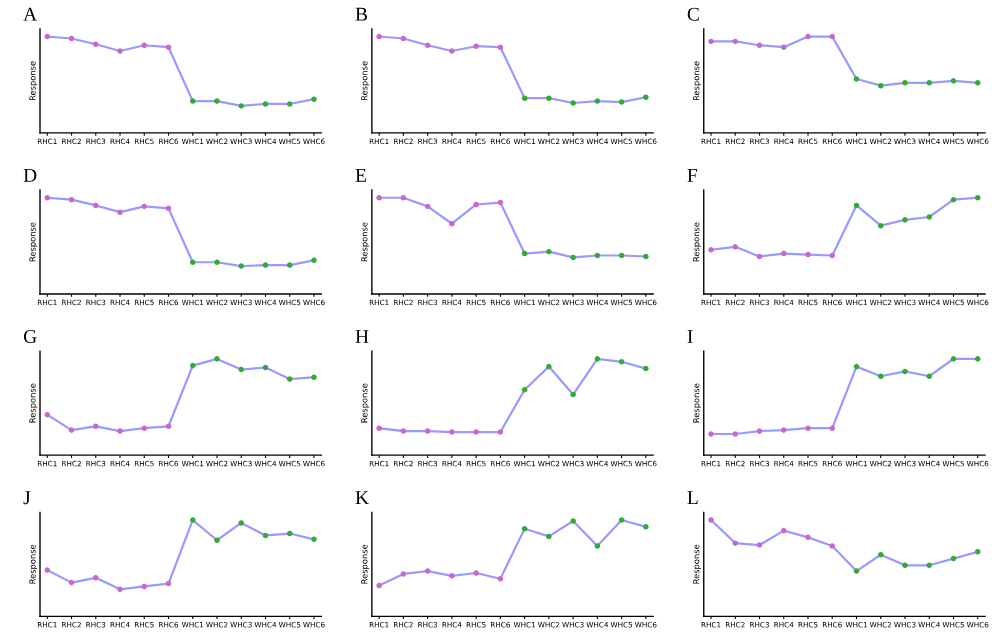  Describe the element at coordinates (690, 336) in the screenshot. I see `chart-title: I` at that location.